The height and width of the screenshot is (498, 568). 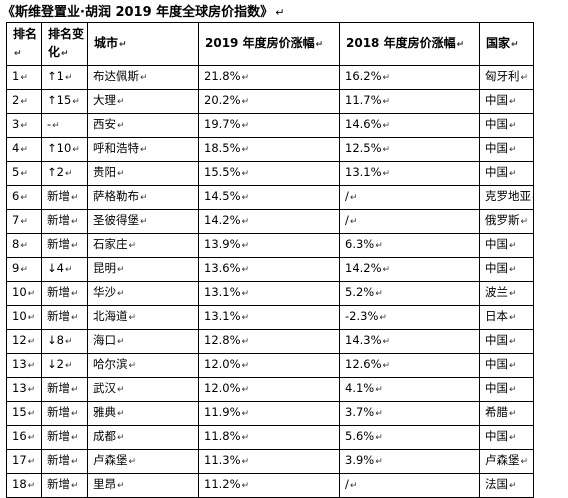 What do you see at coordinates (24, 245) in the screenshot?
I see `rank-cell: 8↵` at bounding box center [24, 245].